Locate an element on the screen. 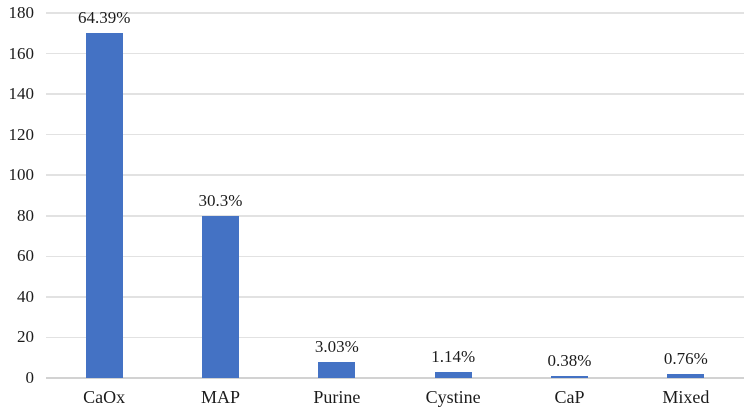 This screenshot has height=414, width=749. category-label-cap: CaP is located at coordinates (569, 397).